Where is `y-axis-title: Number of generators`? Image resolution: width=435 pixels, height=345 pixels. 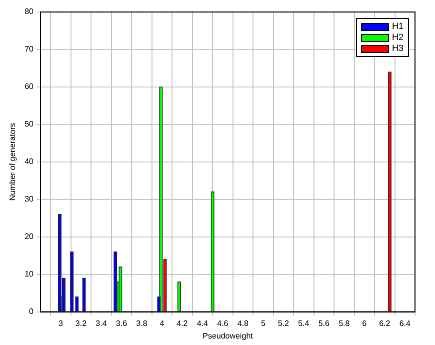 y-axis-title: Number of generators is located at coordinates (13, 161).